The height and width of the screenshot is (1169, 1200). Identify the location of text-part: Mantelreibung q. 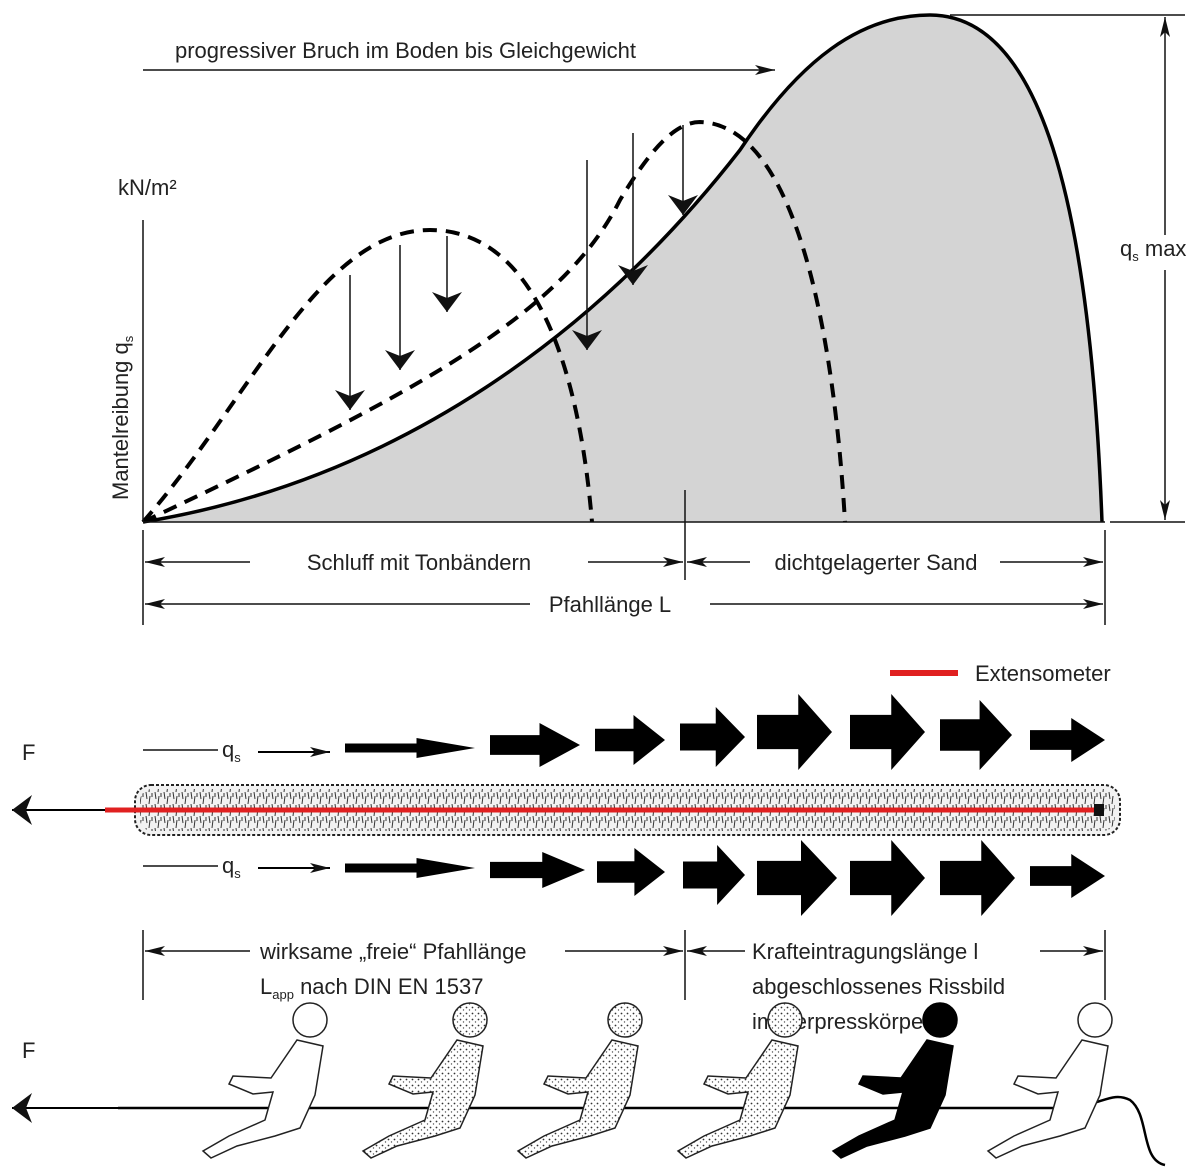
(120, 421).